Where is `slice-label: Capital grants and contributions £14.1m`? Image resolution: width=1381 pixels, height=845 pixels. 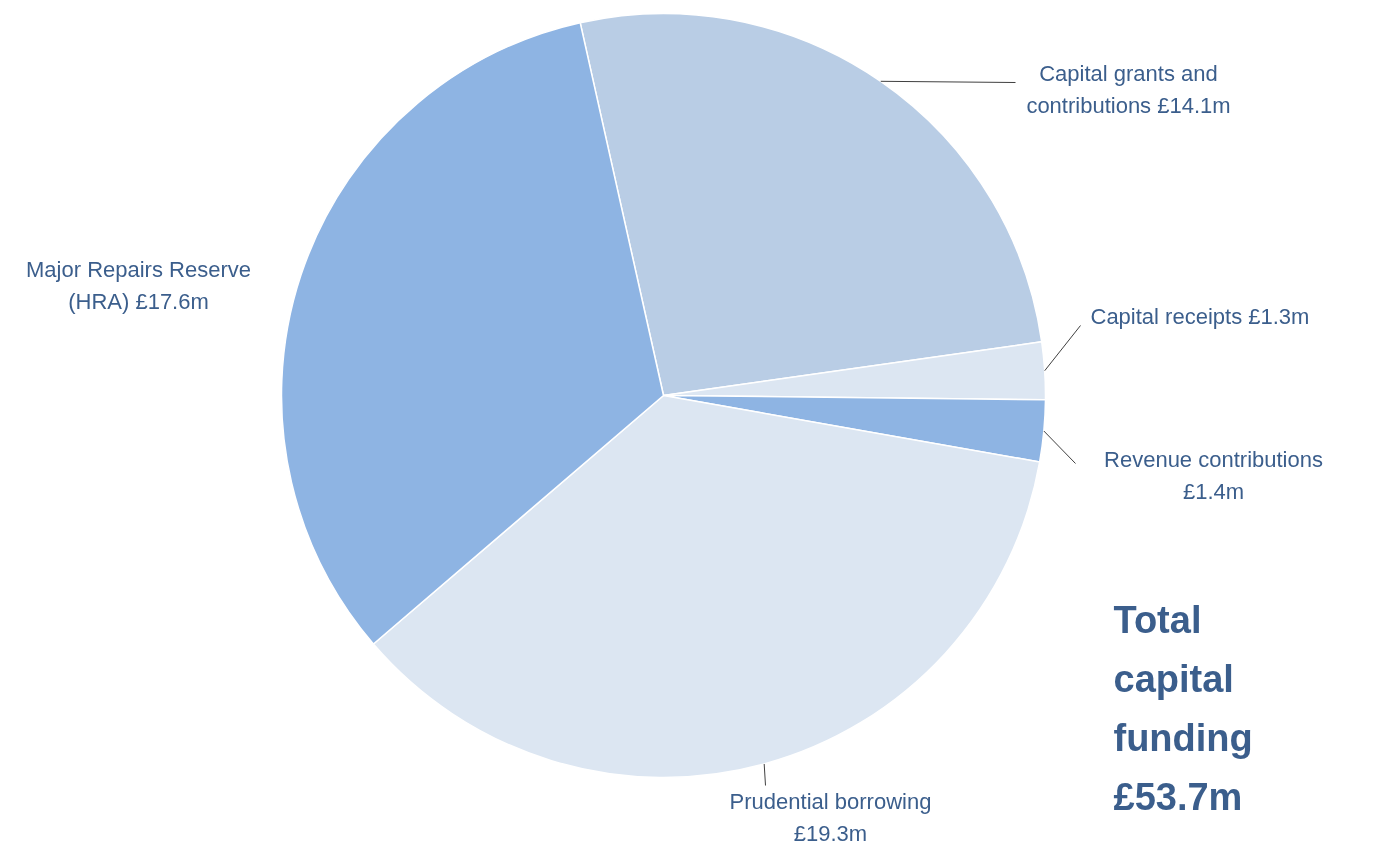
slice-label: Capital grants and contributions £14.1m is located at coordinates (1128, 89).